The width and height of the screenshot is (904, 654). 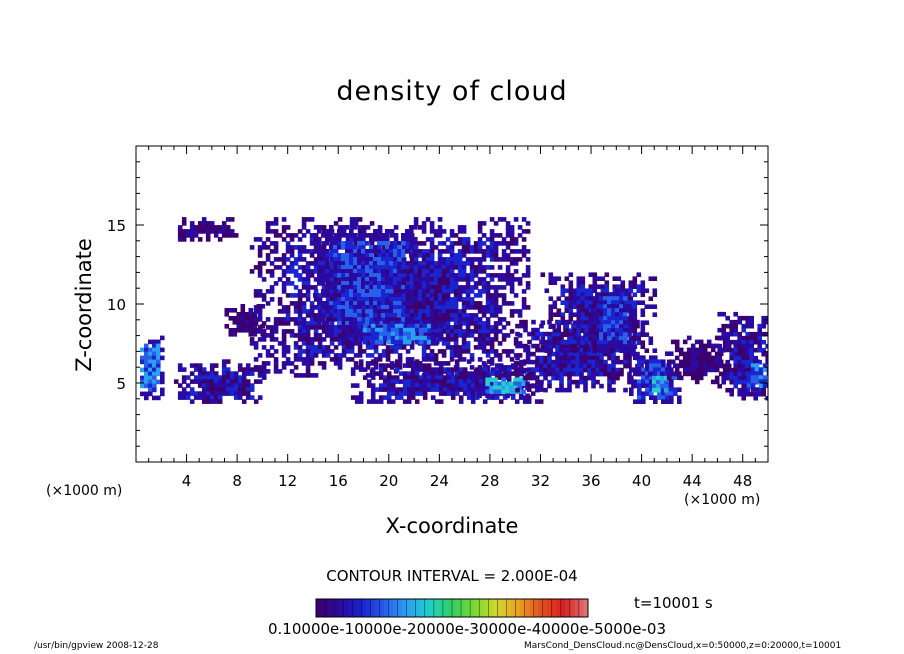 I want to click on x-tick-label: 20, so click(x=388, y=481).